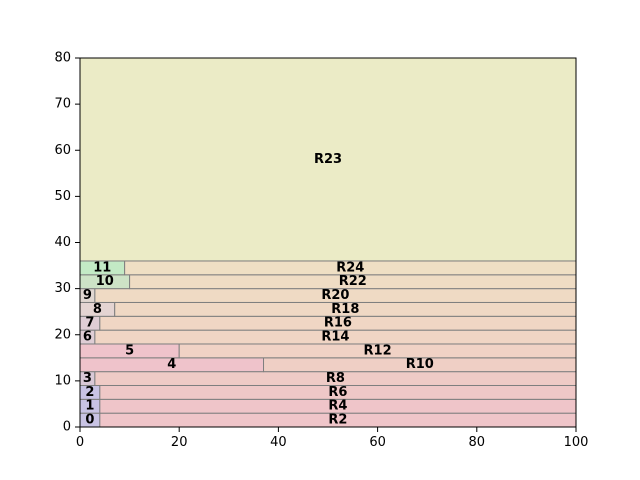 The height and width of the screenshot is (480, 640). Describe the element at coordinates (89, 420) in the screenshot. I see `rectangle-label-0: 0` at that location.